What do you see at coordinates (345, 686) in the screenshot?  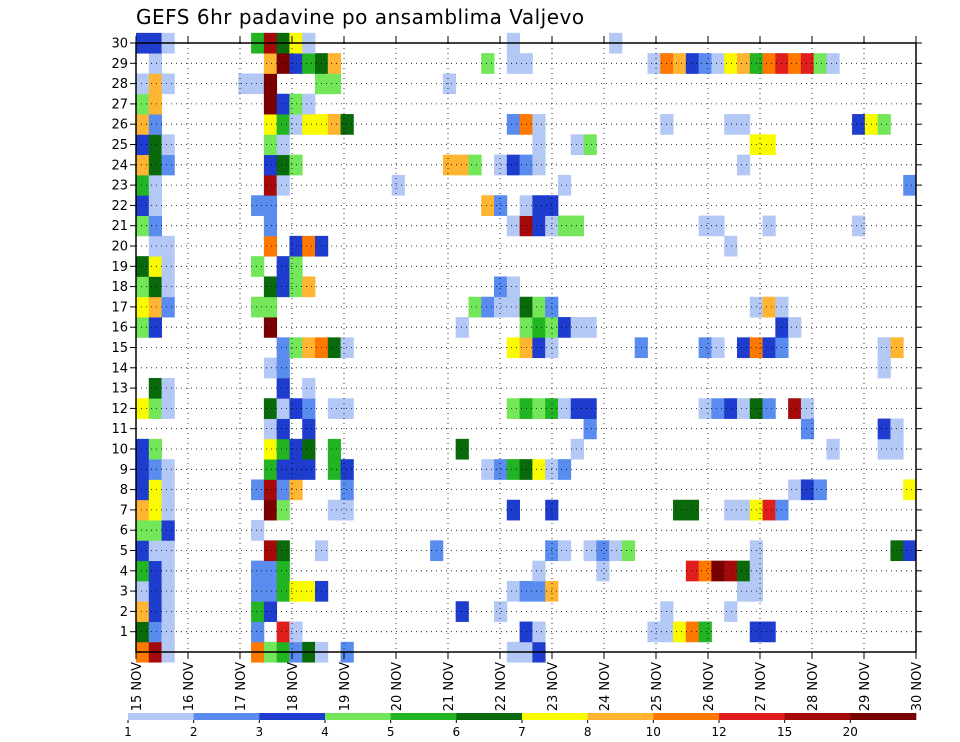 I see `x-tick-label: 19 NOV` at bounding box center [345, 686].